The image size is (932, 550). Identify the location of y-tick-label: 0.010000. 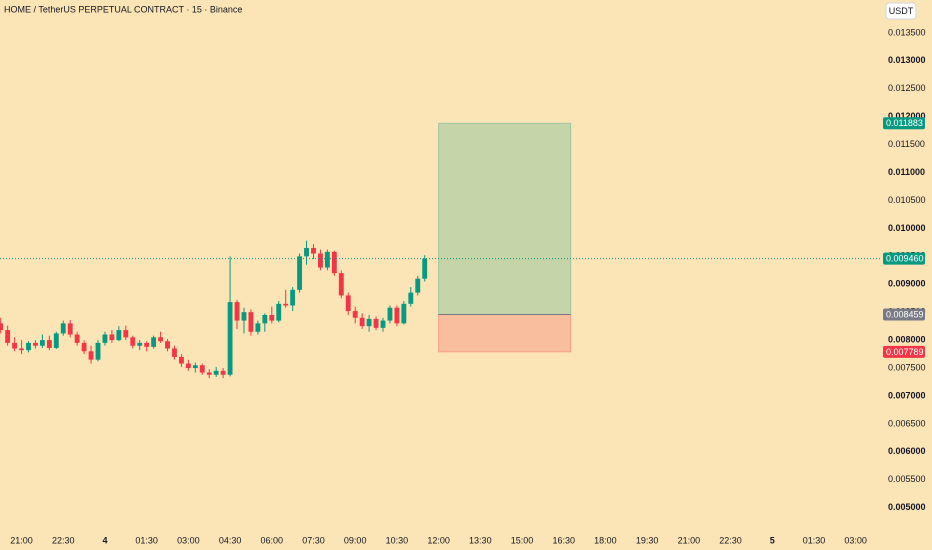
(907, 228).